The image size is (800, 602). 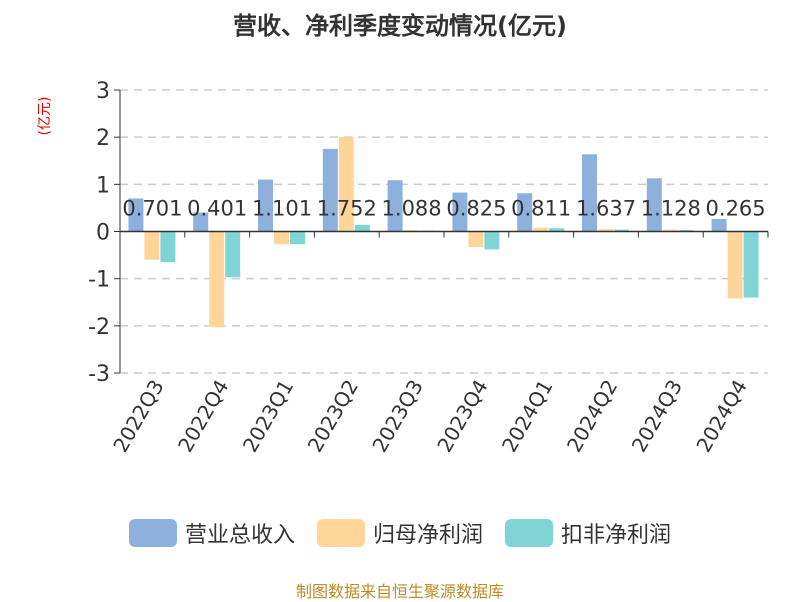 What do you see at coordinates (103, 91) in the screenshot?
I see `y-tick-label: 3` at bounding box center [103, 91].